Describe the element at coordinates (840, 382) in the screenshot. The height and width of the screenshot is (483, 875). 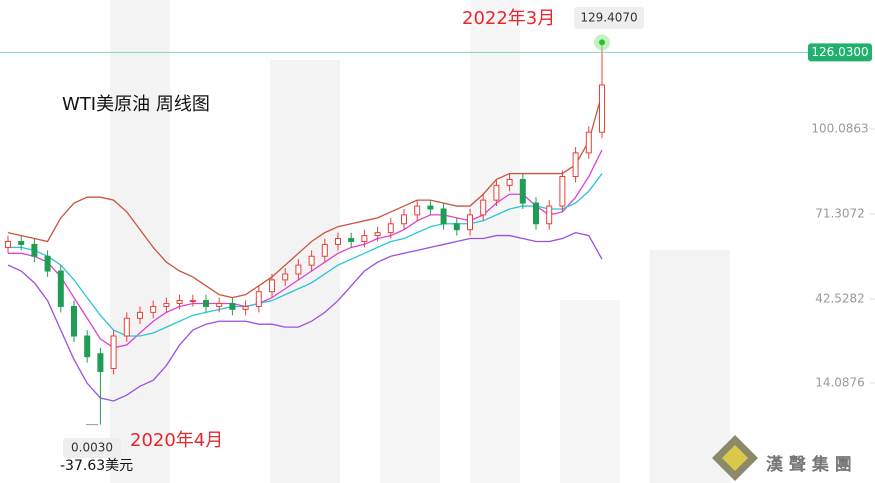
I see `y-tick-label: 14.0876` at that location.